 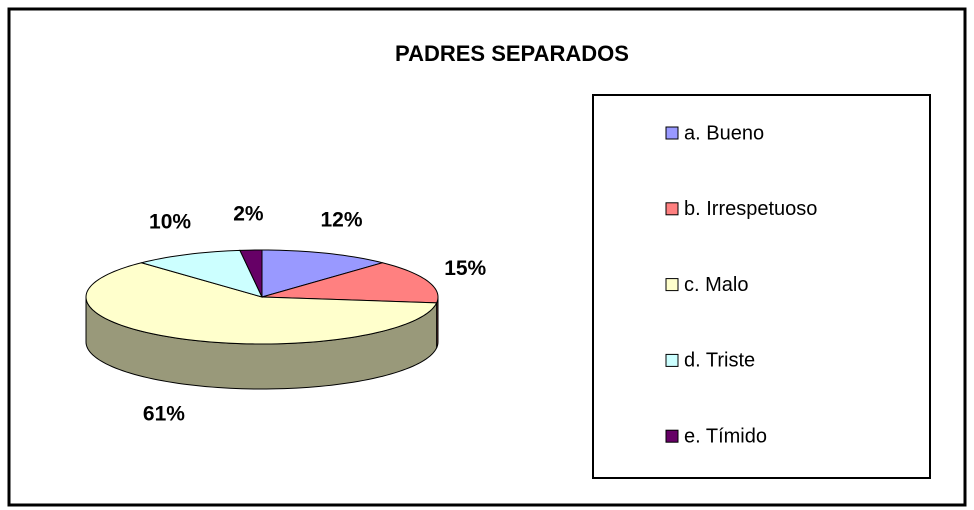 I want to click on legend-label: e. Tímido, so click(x=725, y=436).